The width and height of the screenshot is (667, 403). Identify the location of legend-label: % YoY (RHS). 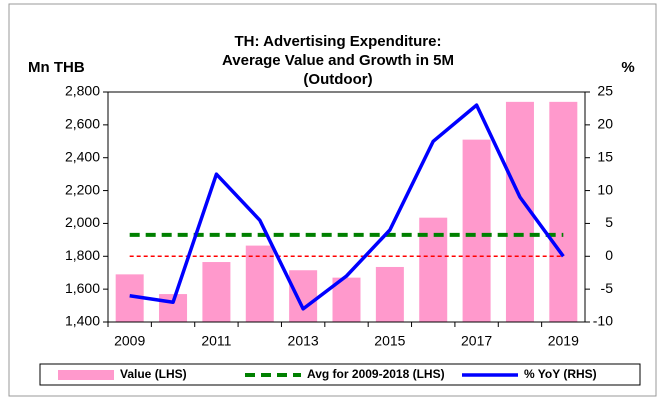
(560, 374).